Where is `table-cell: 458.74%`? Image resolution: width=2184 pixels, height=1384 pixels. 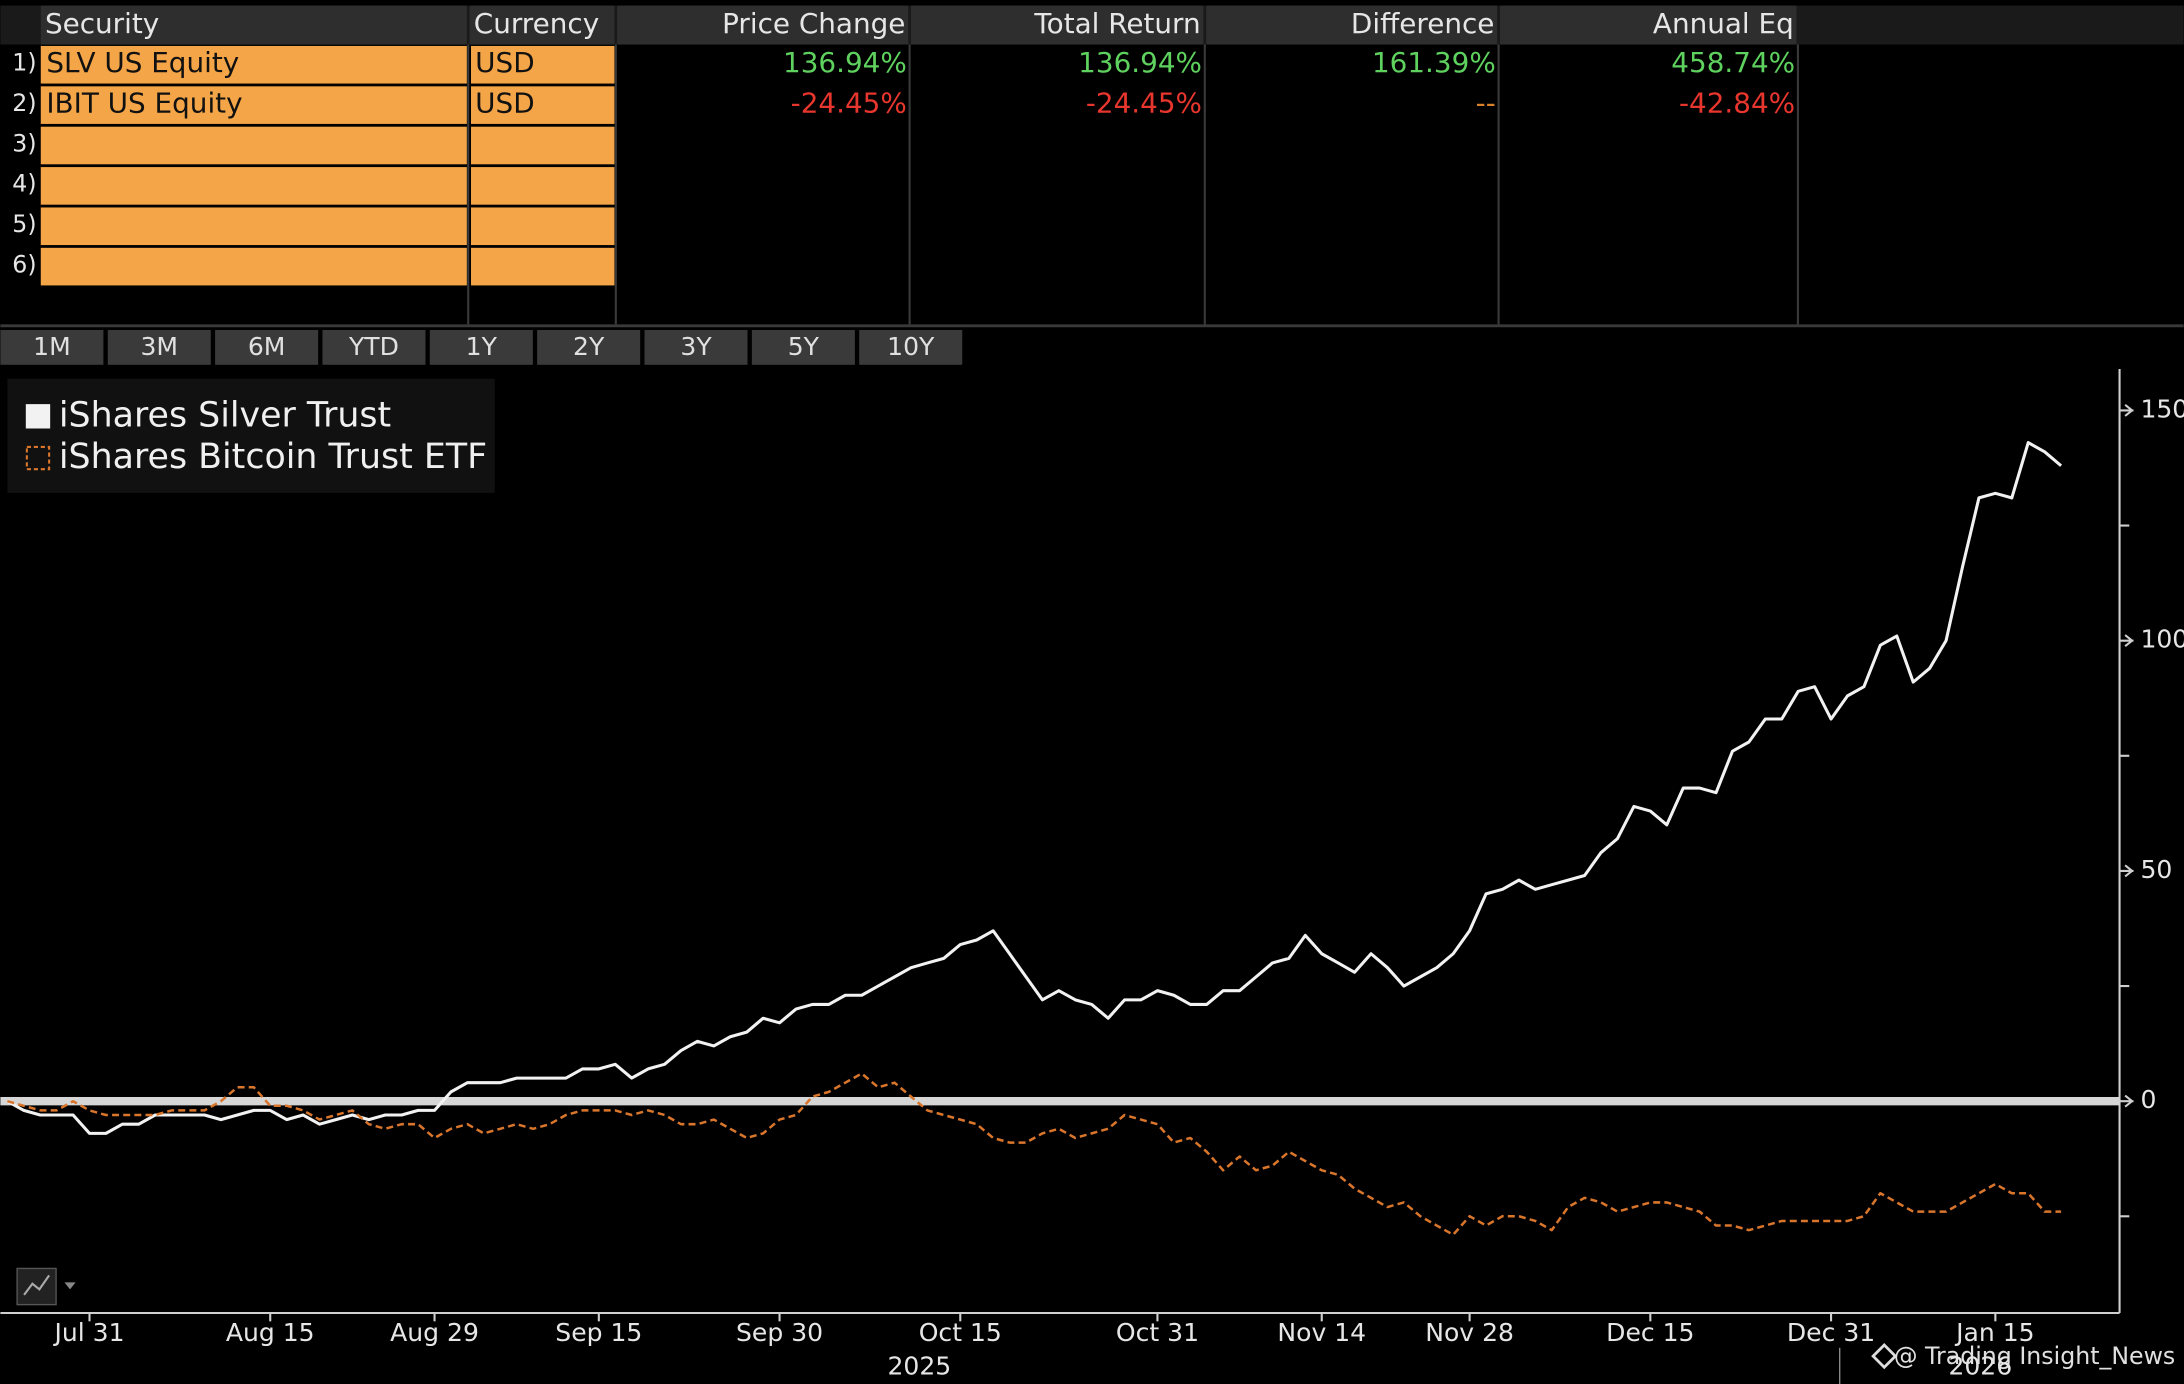
table-cell: 458.74% is located at coordinates (1733, 62).